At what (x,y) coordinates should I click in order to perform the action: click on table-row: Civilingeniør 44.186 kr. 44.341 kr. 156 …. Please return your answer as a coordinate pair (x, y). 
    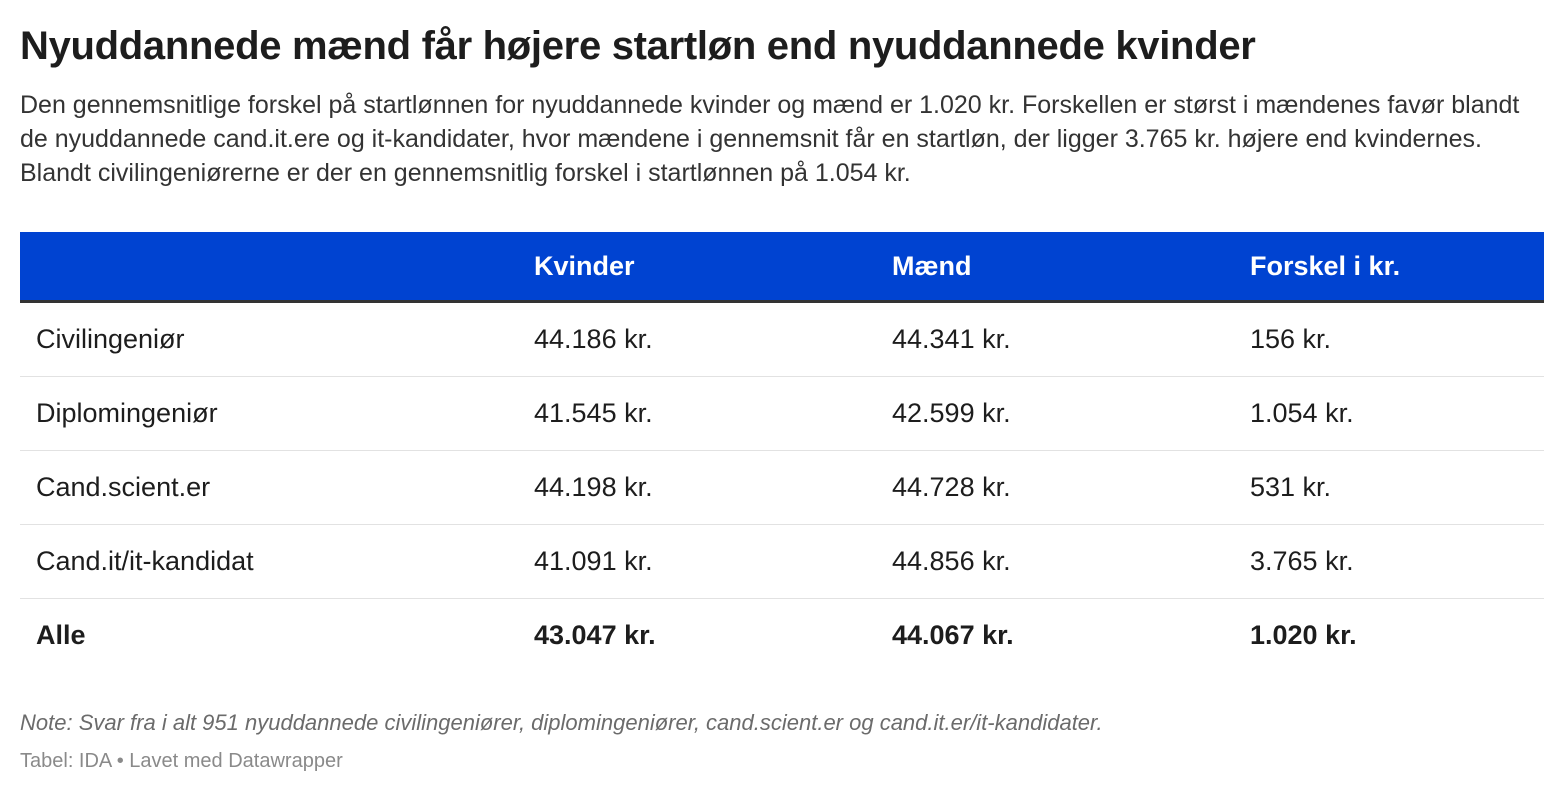
    Looking at the image, I should click on (782, 340).